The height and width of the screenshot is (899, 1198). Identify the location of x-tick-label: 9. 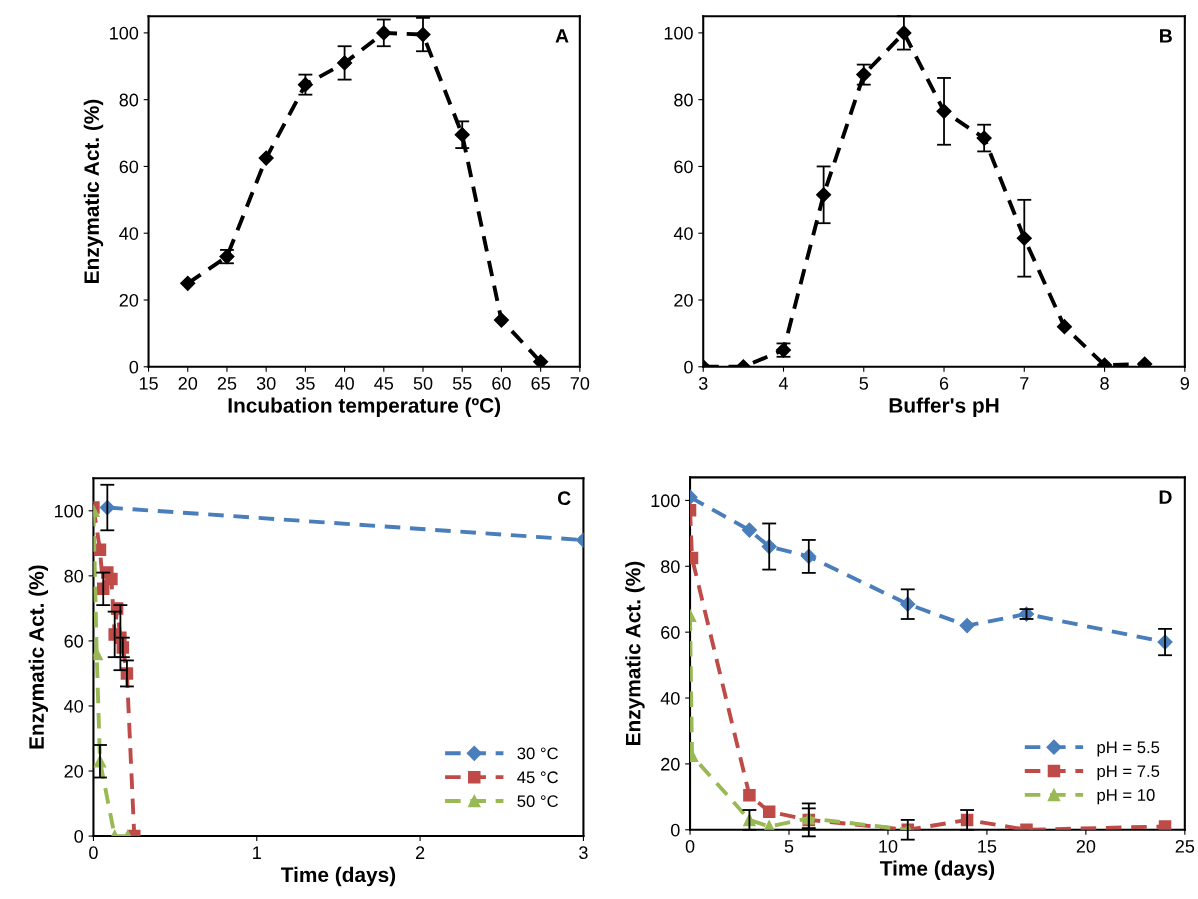
(1184, 383).